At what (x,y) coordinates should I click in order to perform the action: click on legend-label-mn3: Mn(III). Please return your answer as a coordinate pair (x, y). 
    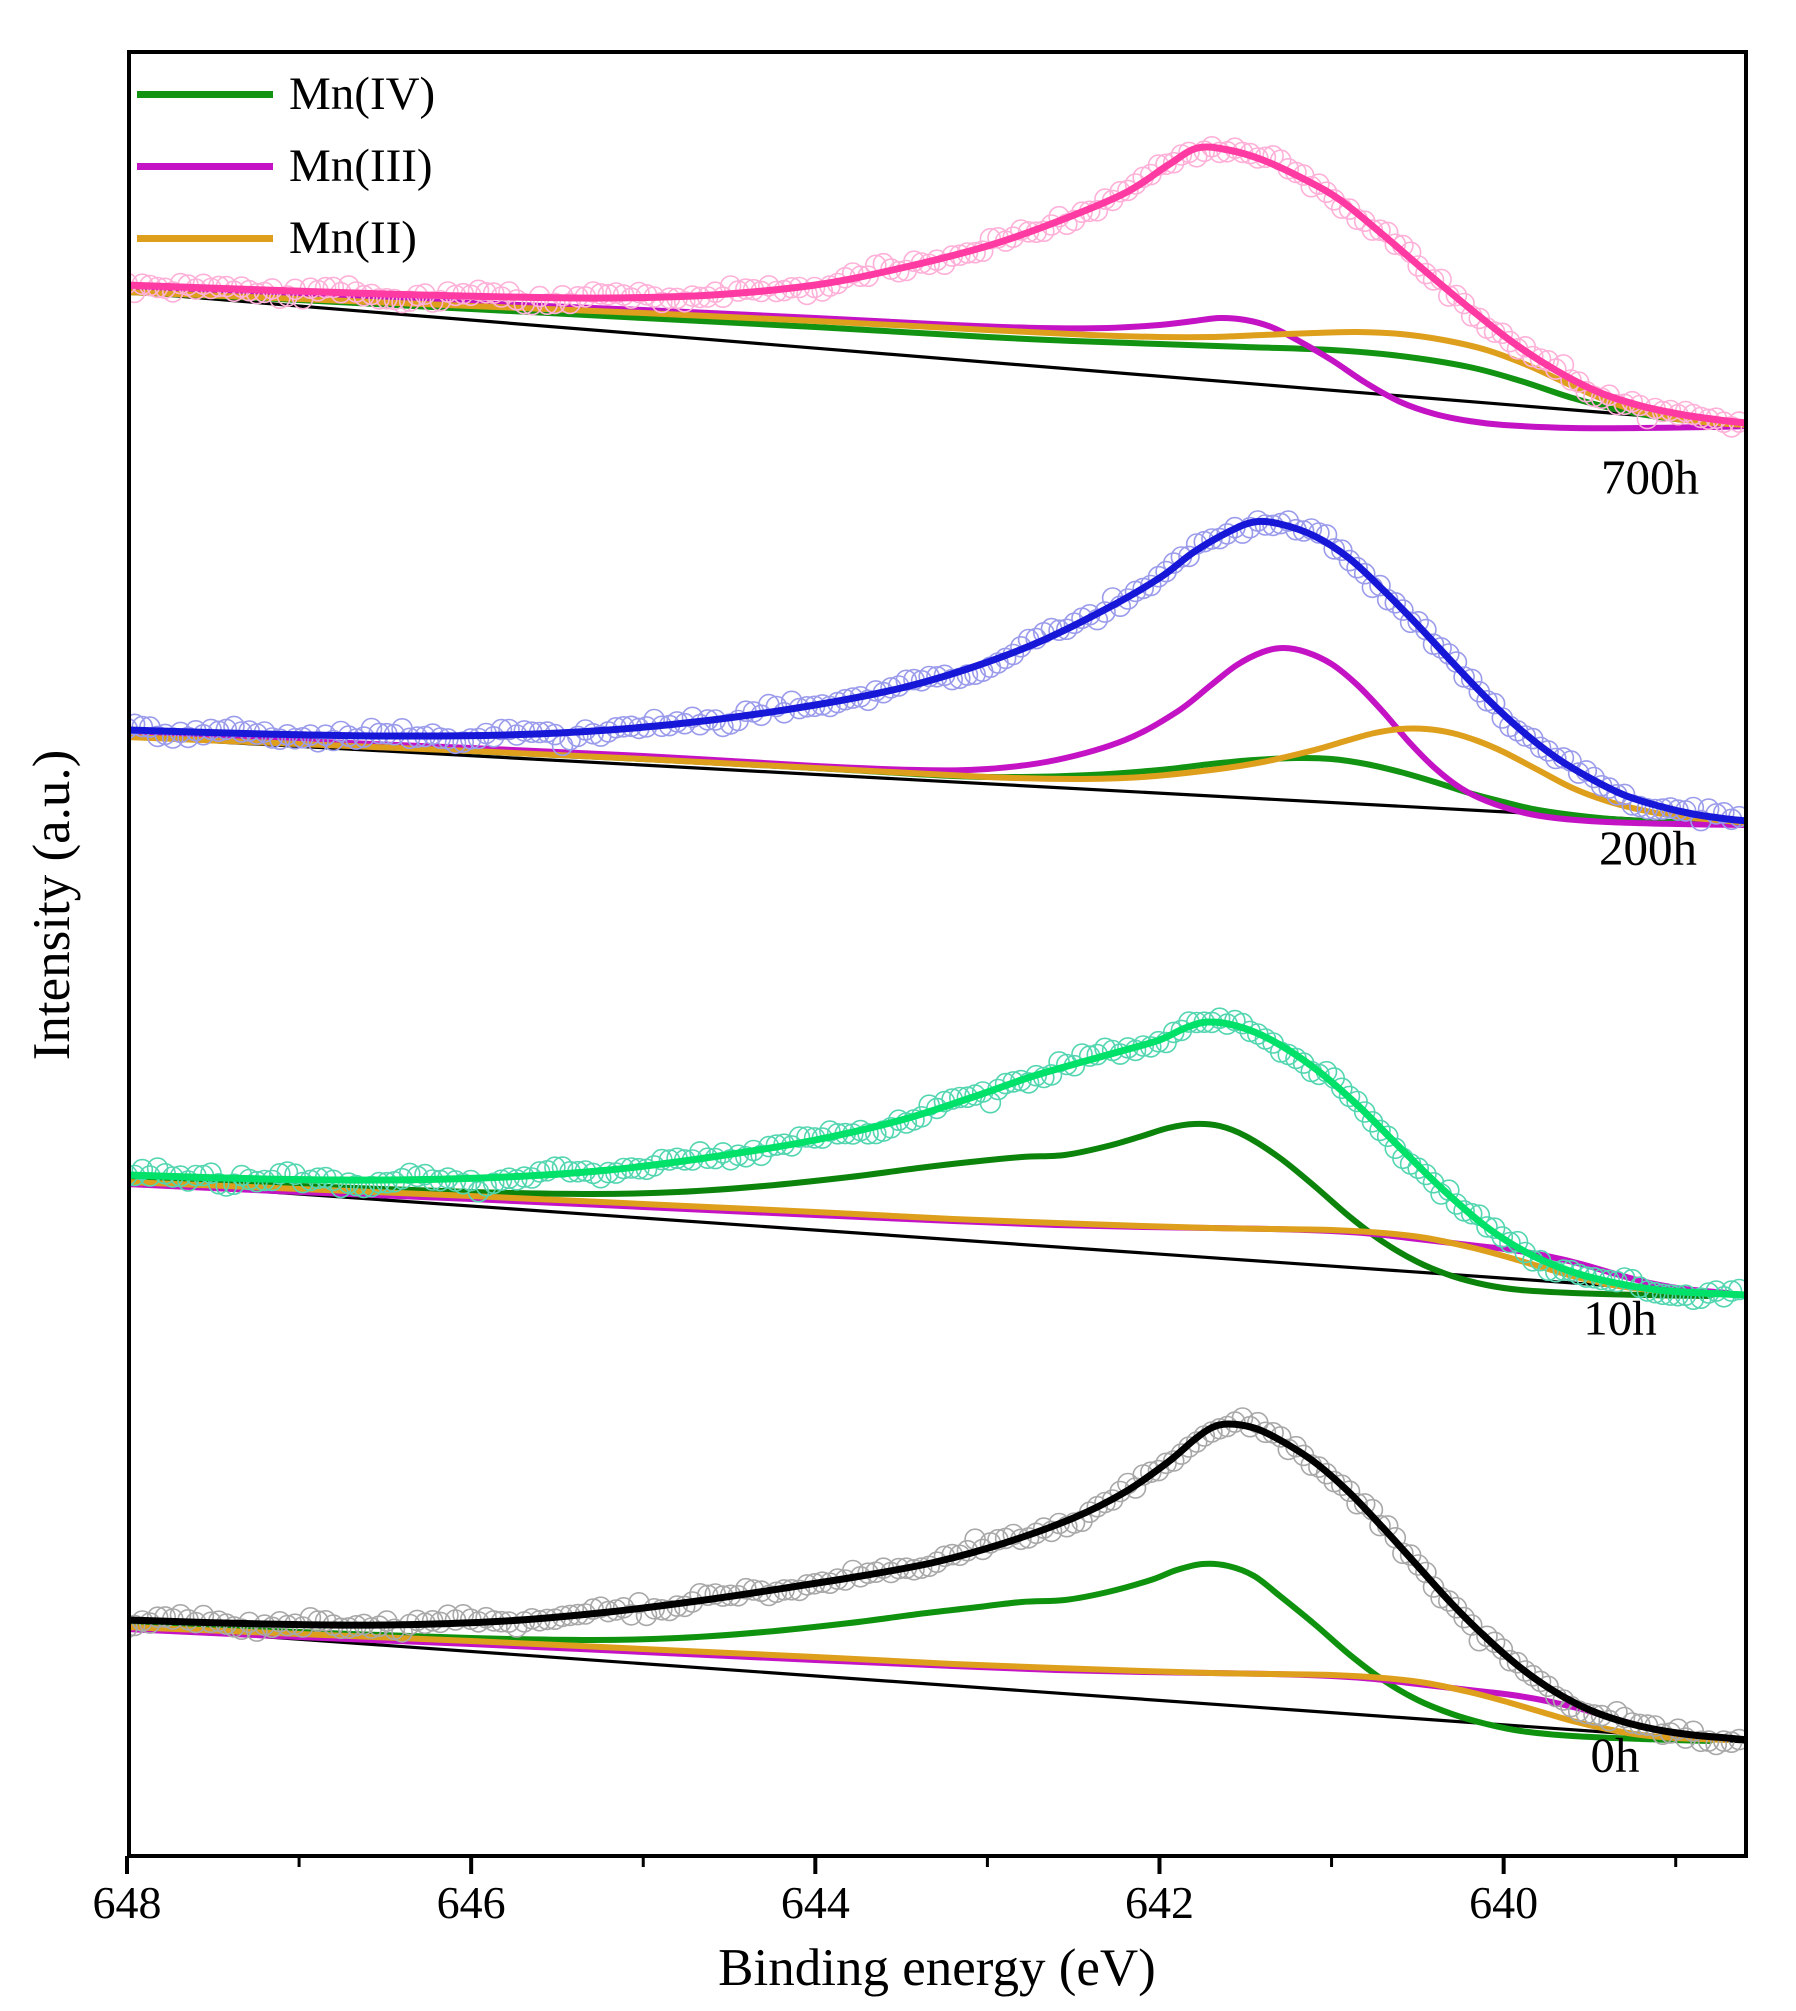
    Looking at the image, I should click on (361, 165).